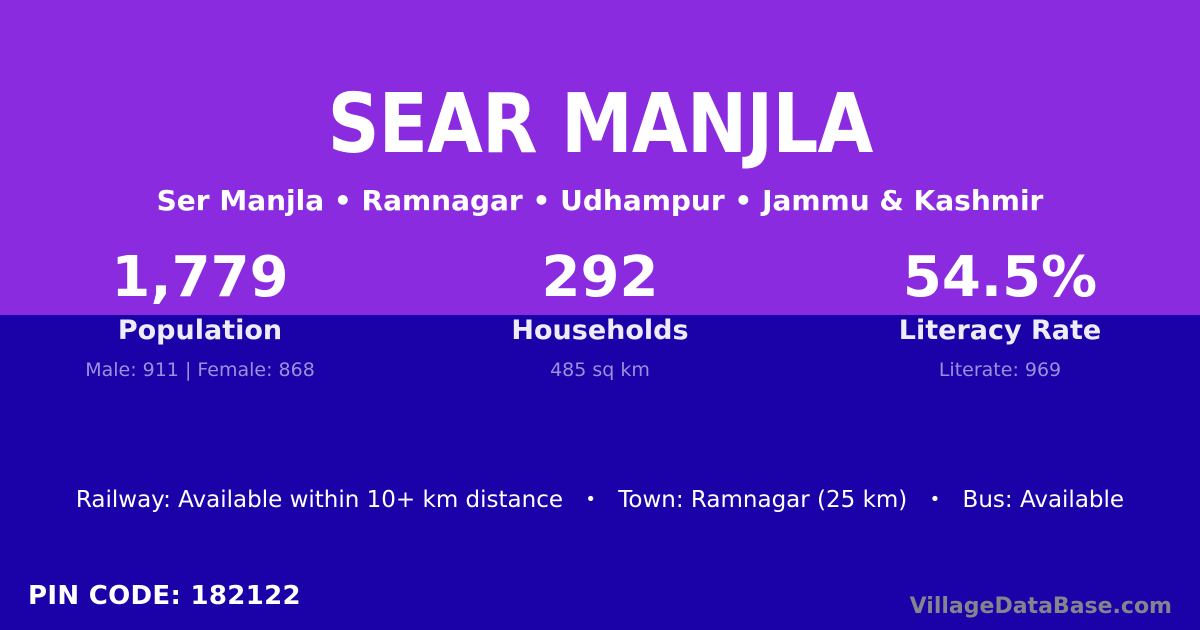 This screenshot has width=1200, height=630. What do you see at coordinates (600, 330) in the screenshot?
I see `households-label: Households` at bounding box center [600, 330].